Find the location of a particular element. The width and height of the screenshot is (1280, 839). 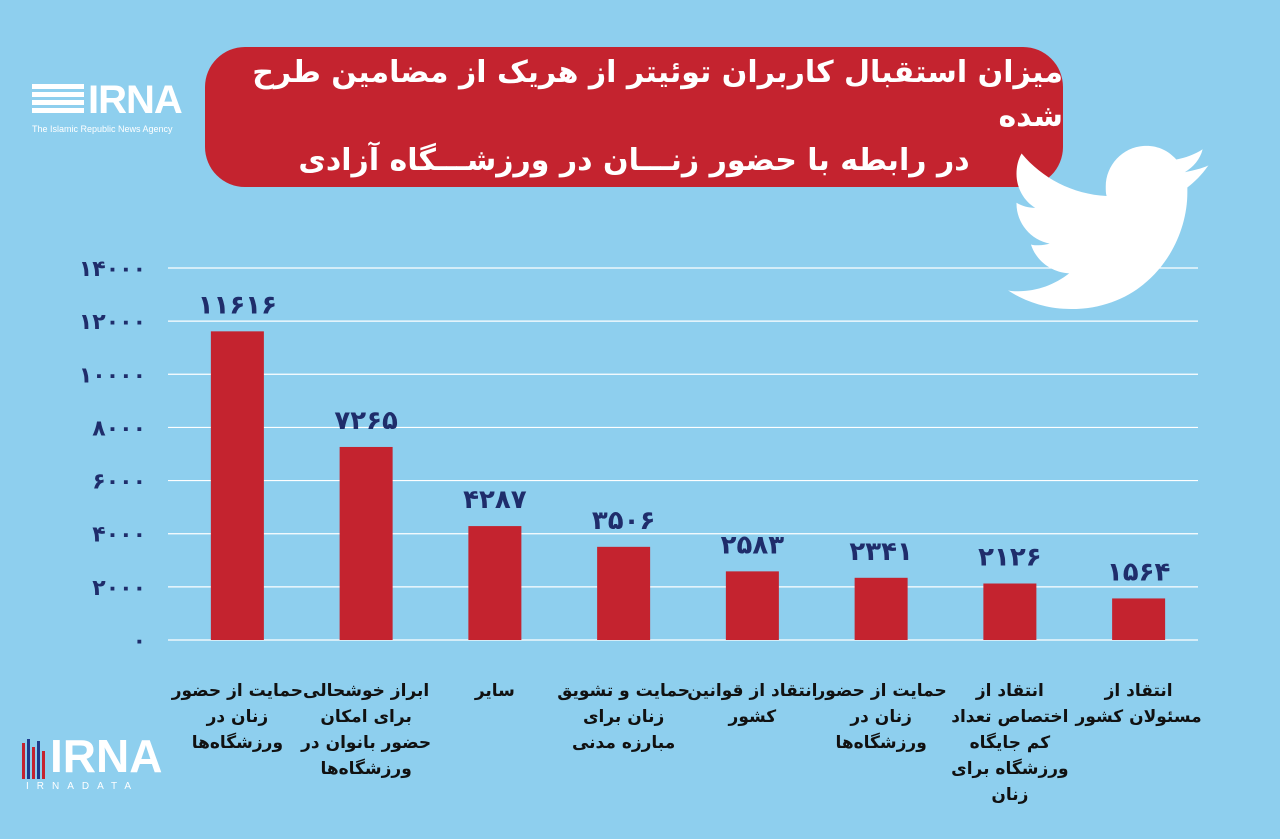

x-tick-label: انتقاد از قوانین کشور is located at coordinates (752, 704).